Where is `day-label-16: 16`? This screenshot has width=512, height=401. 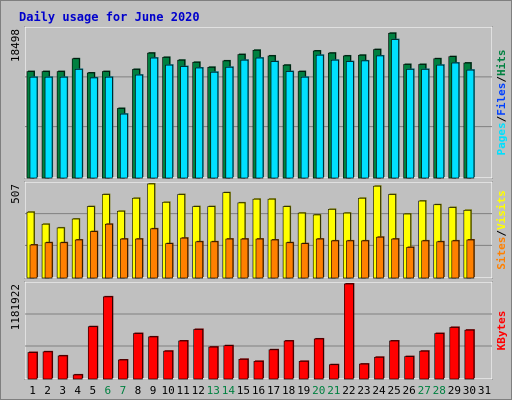
day-label-16: 16 is located at coordinates (258, 390).